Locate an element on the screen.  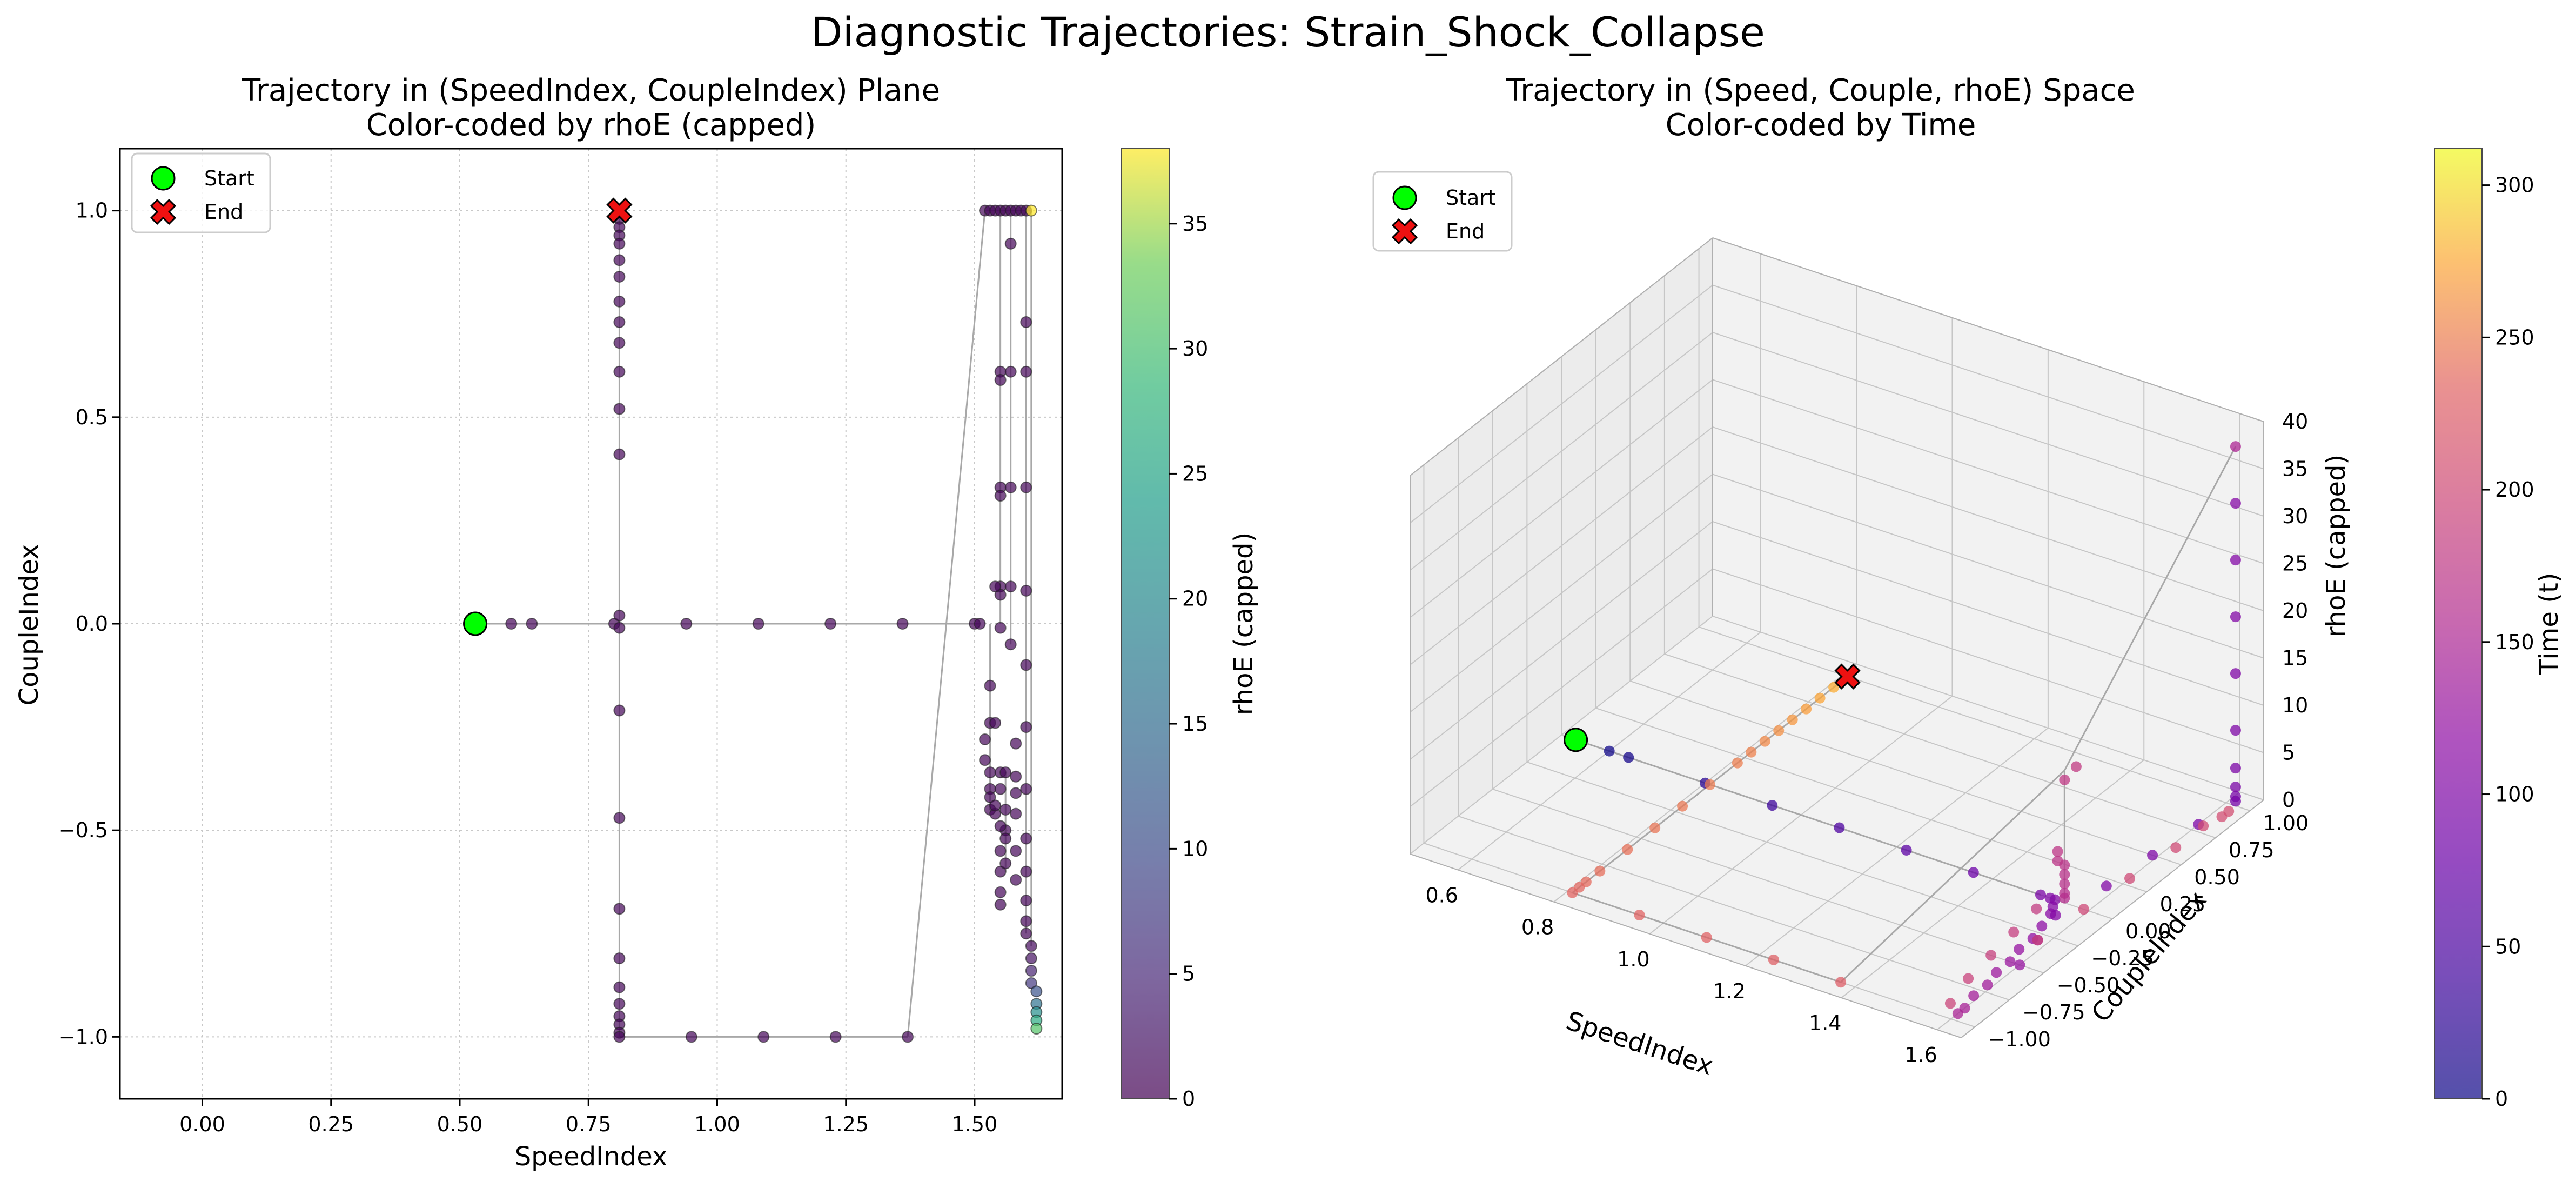
panel1-colorbar-gradient is located at coordinates (1145, 623).